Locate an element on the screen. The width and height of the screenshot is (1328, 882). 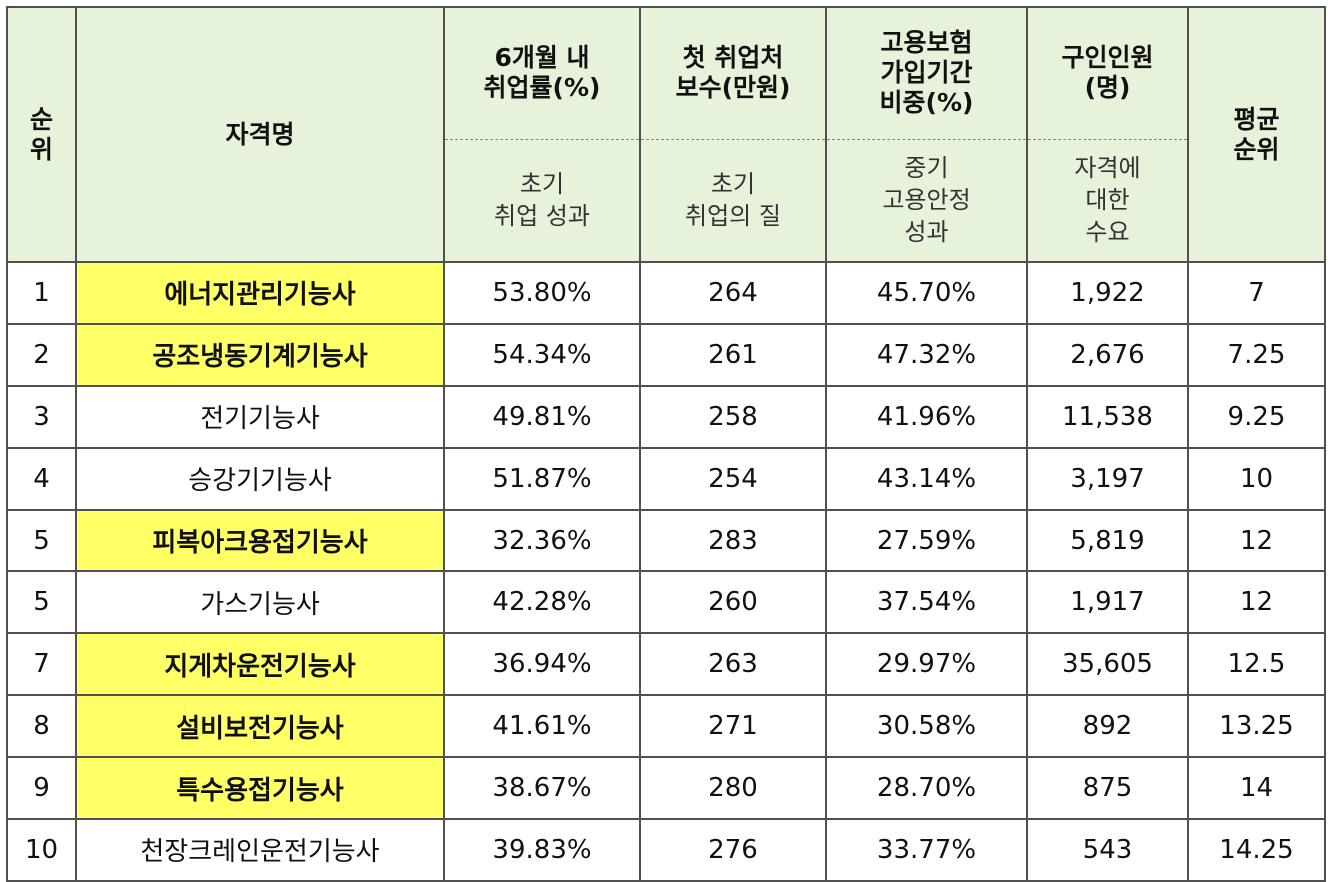
cell-average-rank: 14 is located at coordinates (1256, 788).